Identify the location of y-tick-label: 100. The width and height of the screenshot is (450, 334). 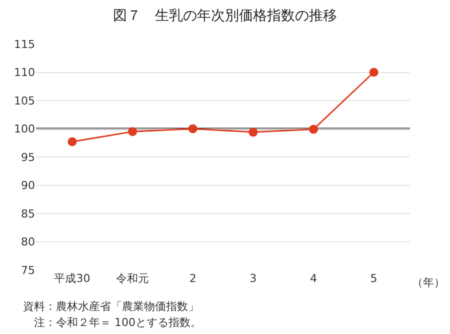
(24, 129).